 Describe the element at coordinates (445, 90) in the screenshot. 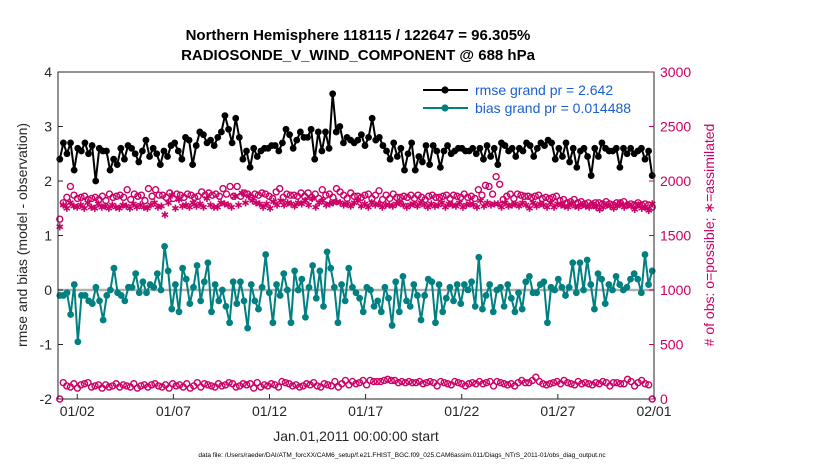

I see `legend-rmse-marker` at that location.